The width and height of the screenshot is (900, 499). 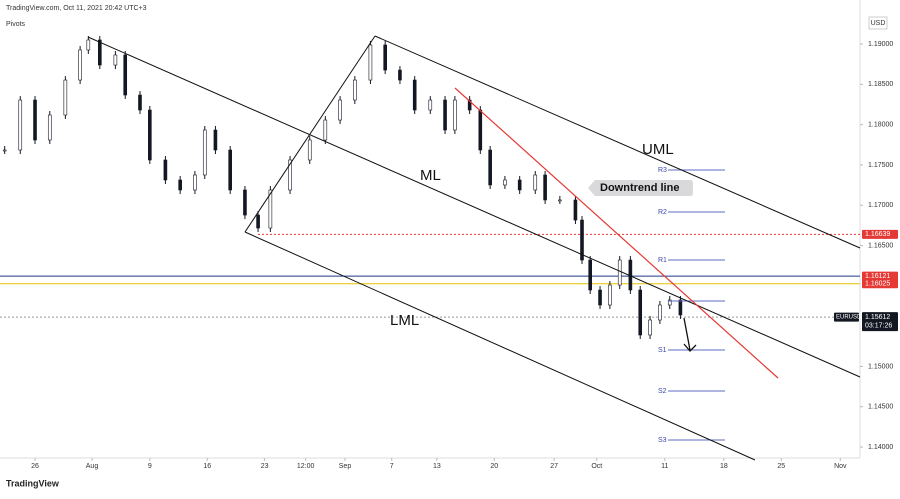 I want to click on y-tick-label: 1.14500, so click(x=880, y=407).